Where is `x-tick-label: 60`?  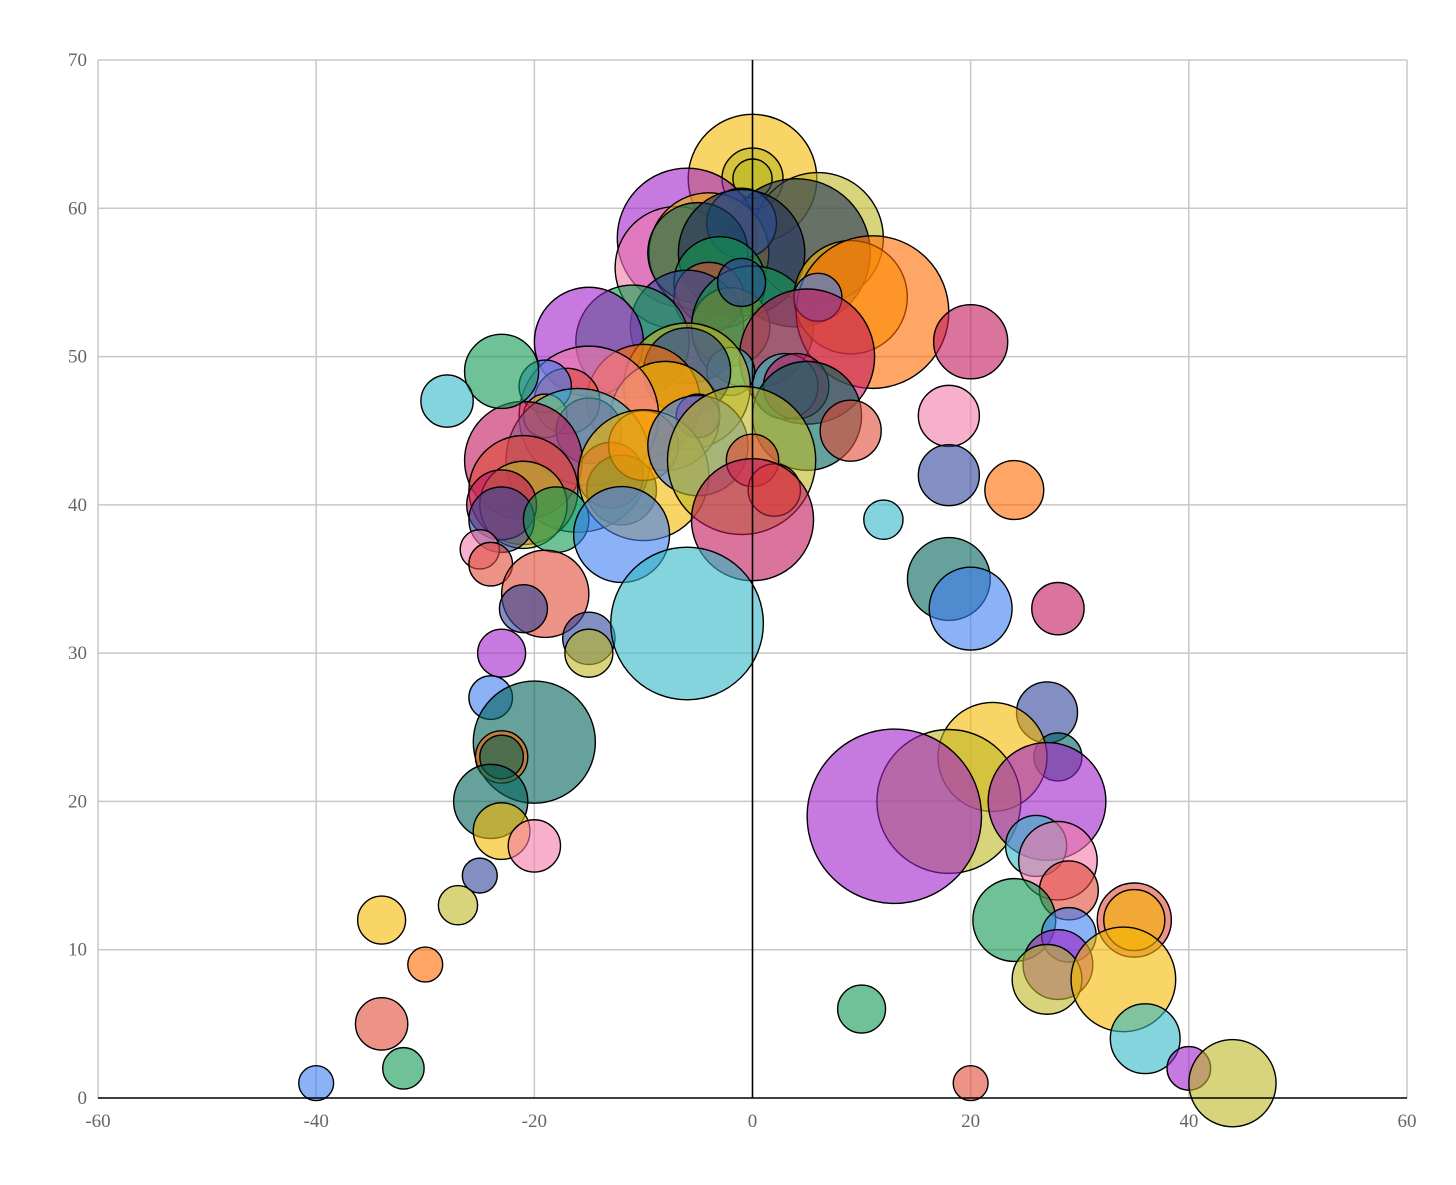 x-tick-label: 60 is located at coordinates (1407, 1121).